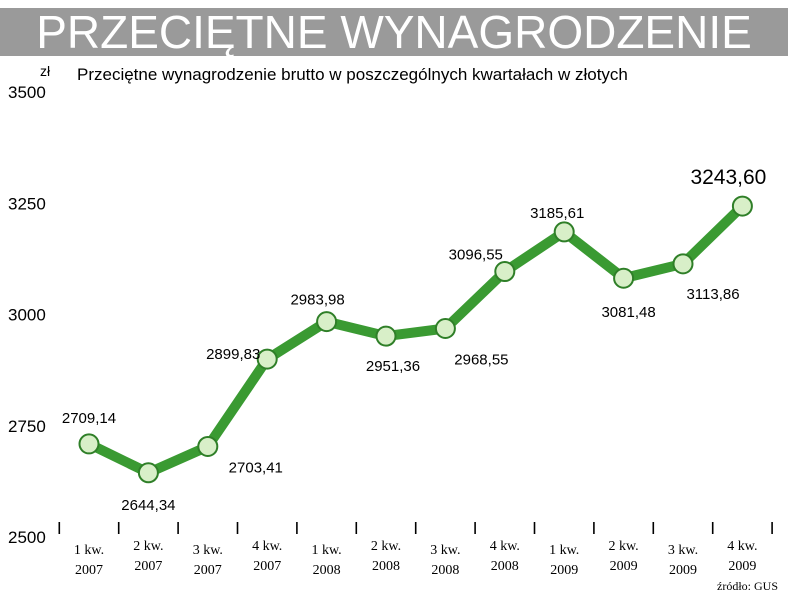 The width and height of the screenshot is (788, 597). Describe the element at coordinates (481, 359) in the screenshot. I see `data-label: 2968,55` at that location.